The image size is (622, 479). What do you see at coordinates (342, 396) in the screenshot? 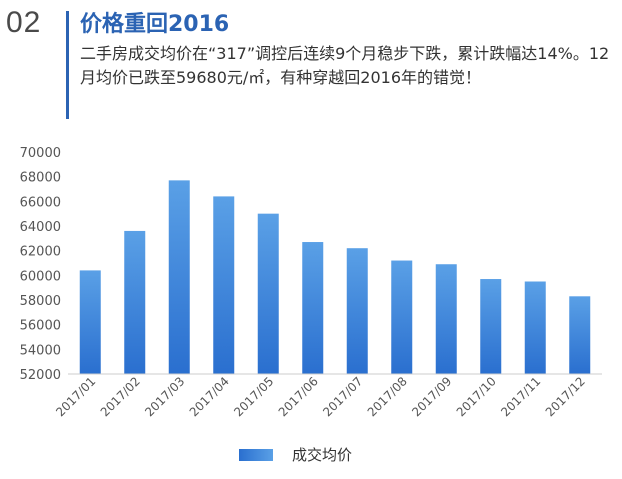
I see `x-tick-label: 2017/07` at bounding box center [342, 396].